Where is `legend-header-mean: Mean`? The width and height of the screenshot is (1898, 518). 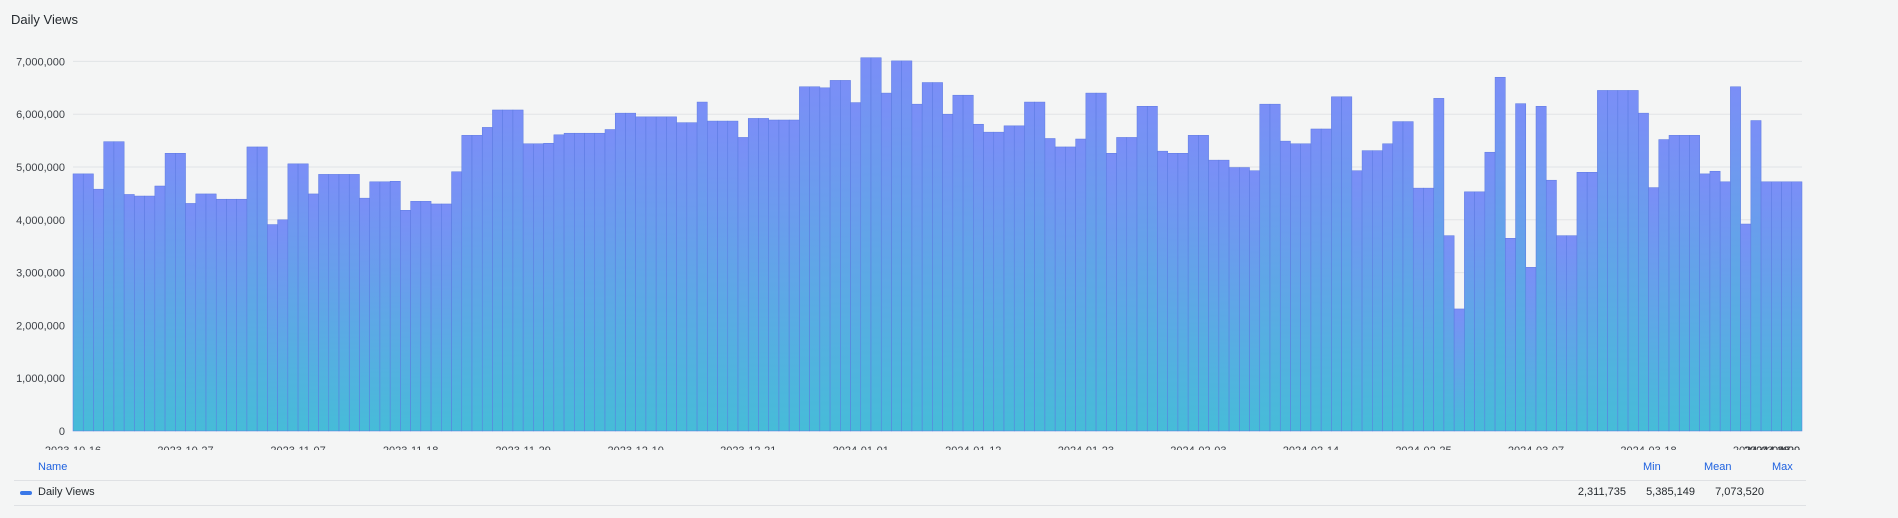
legend-header-mean: Mean is located at coordinates (1718, 467).